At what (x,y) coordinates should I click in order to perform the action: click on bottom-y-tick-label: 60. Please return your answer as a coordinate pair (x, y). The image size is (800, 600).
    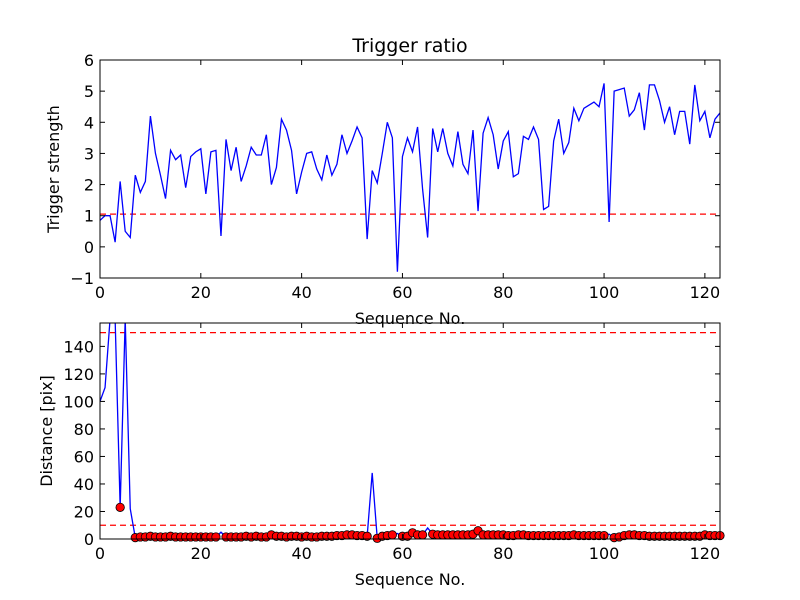
    Looking at the image, I should click on (84, 456).